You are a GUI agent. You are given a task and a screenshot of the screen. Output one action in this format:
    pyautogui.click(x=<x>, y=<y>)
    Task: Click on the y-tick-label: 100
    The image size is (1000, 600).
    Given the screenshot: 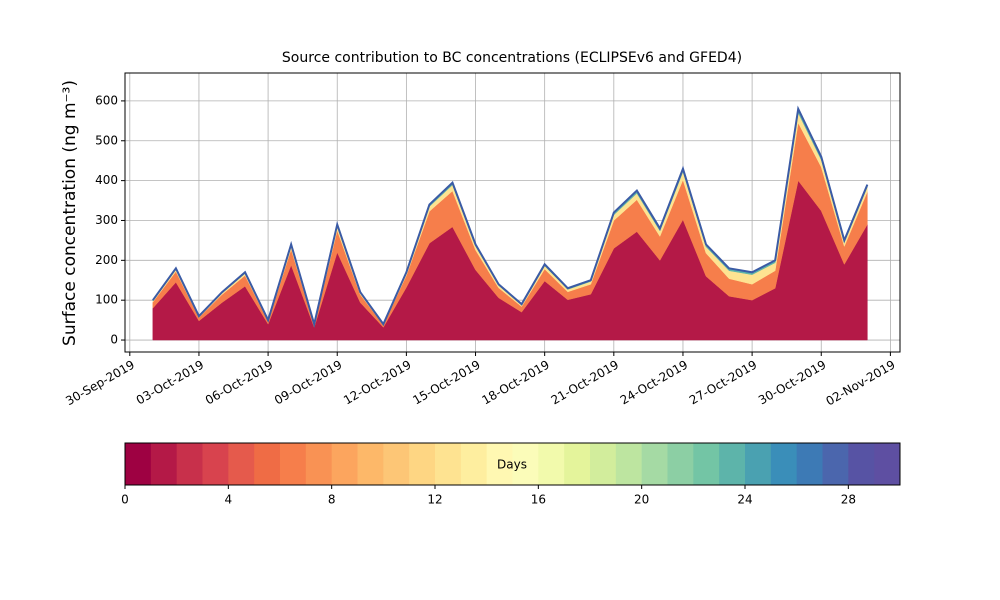 What is the action you would take?
    pyautogui.click(x=106, y=300)
    